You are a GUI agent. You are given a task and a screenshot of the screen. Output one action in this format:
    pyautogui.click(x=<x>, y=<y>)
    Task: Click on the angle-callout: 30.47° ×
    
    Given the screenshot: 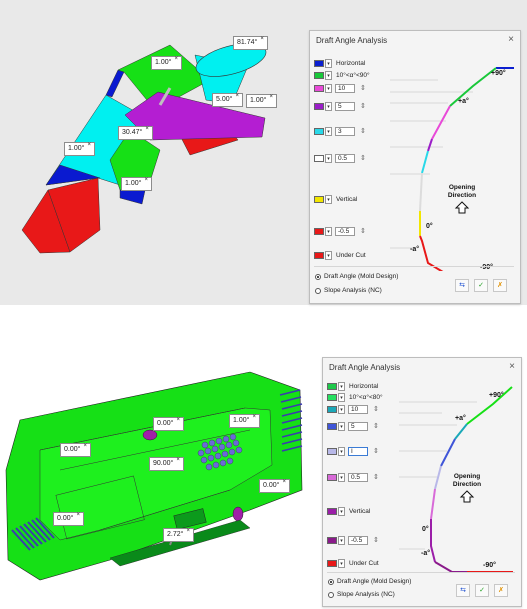 What is the action you would take?
    pyautogui.click(x=135, y=133)
    